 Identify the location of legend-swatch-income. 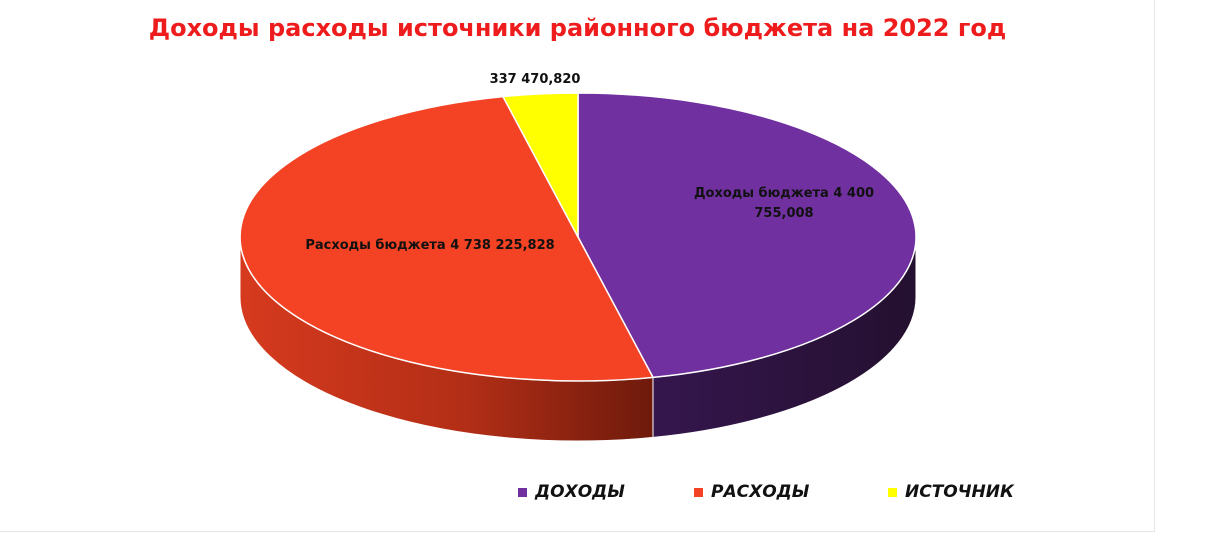
(522, 492).